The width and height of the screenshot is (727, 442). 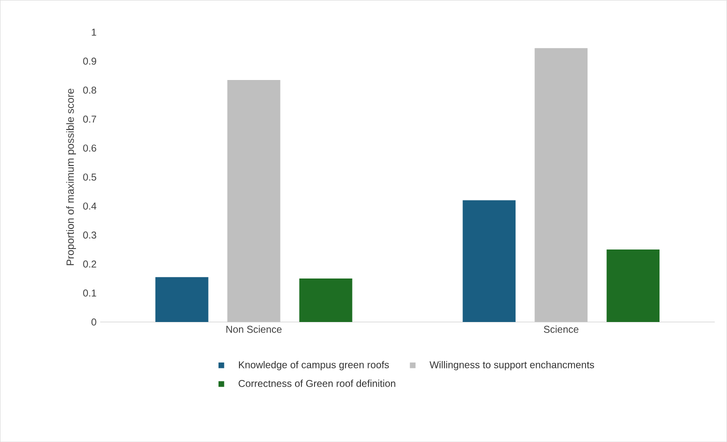 I want to click on y-tick-label: 1, so click(x=94, y=32).